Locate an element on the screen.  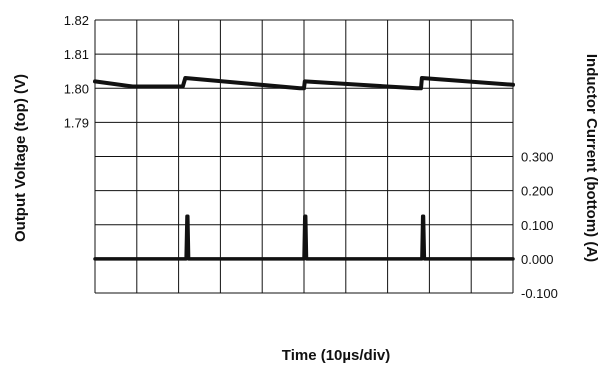
x-axis-label: Time (10µs/div) is located at coordinates (336, 355).